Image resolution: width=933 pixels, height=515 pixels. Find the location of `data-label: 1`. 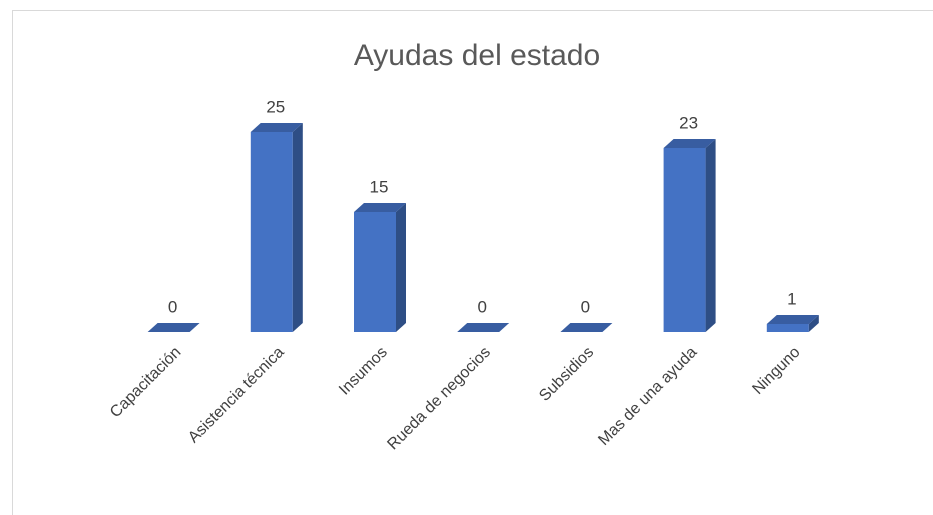

data-label: 1 is located at coordinates (791, 298).